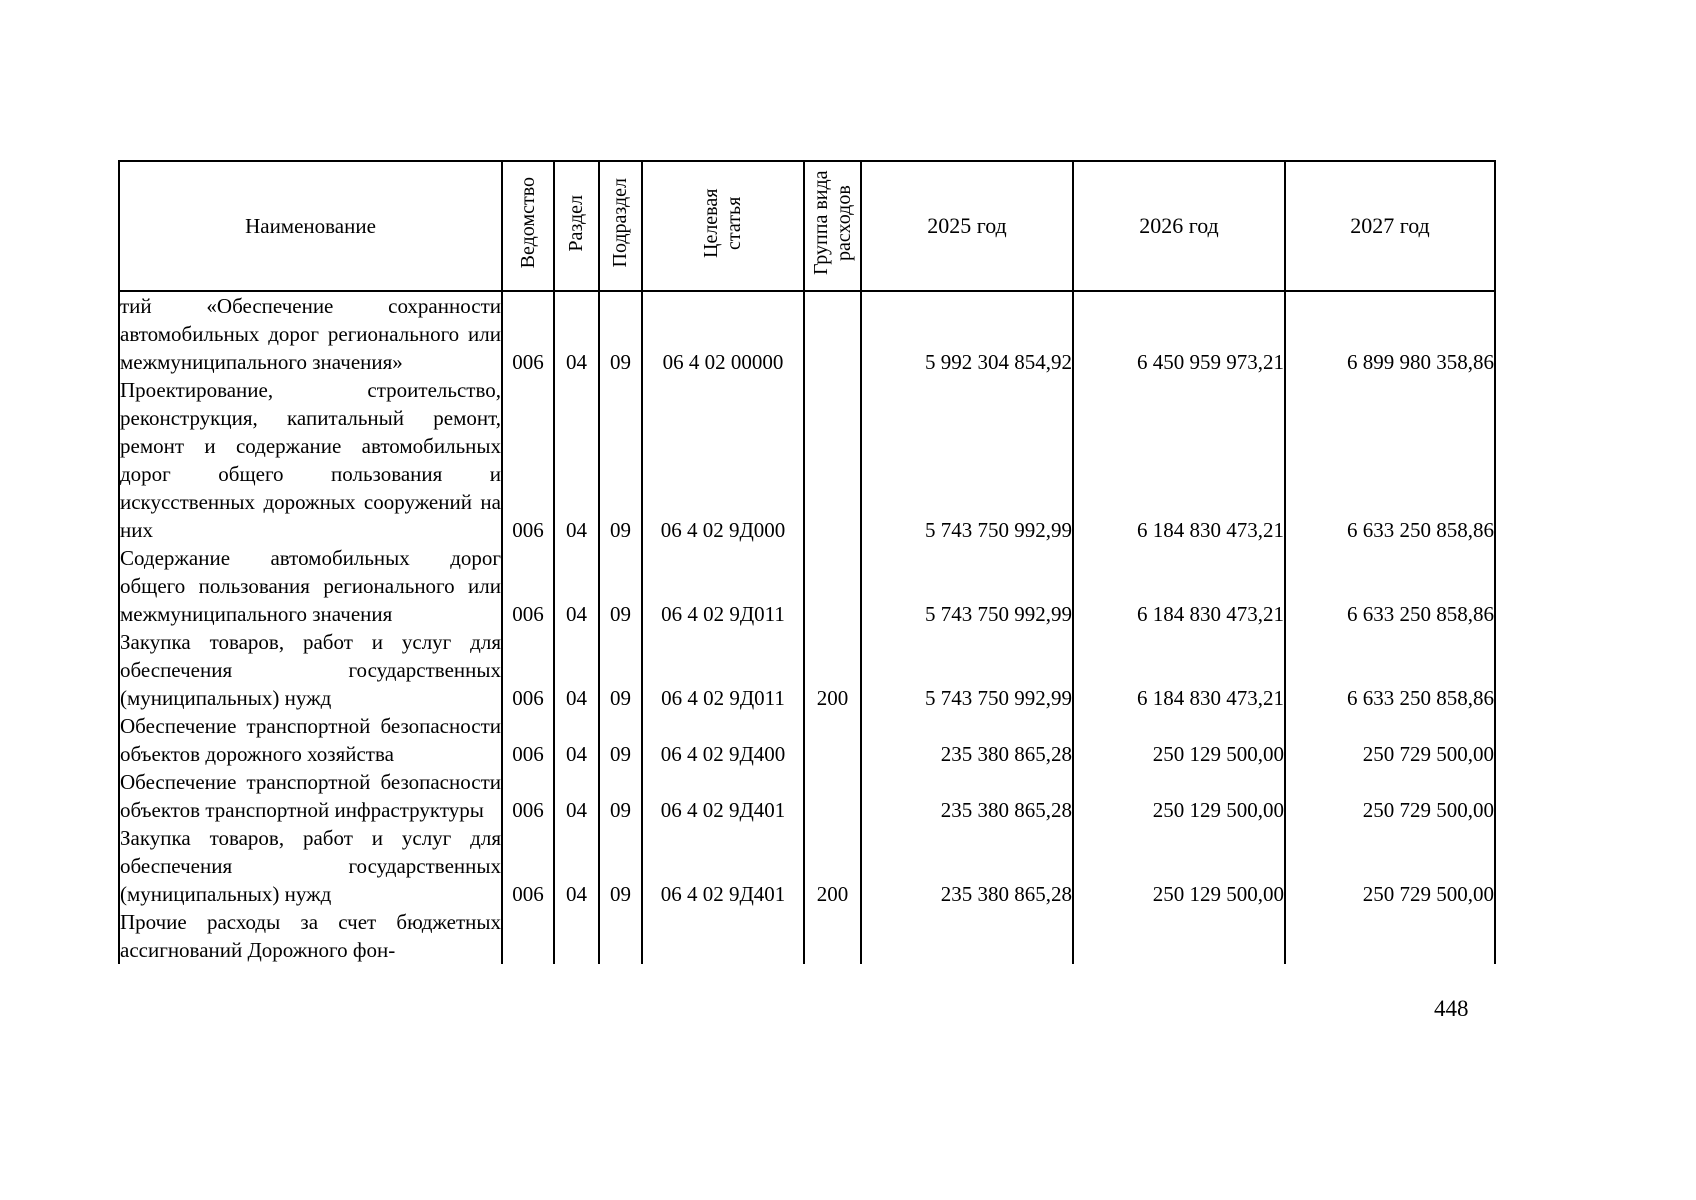 The height and width of the screenshot is (1200, 1696). I want to click on col-header-razdel-label: Раздел, so click(576, 223).